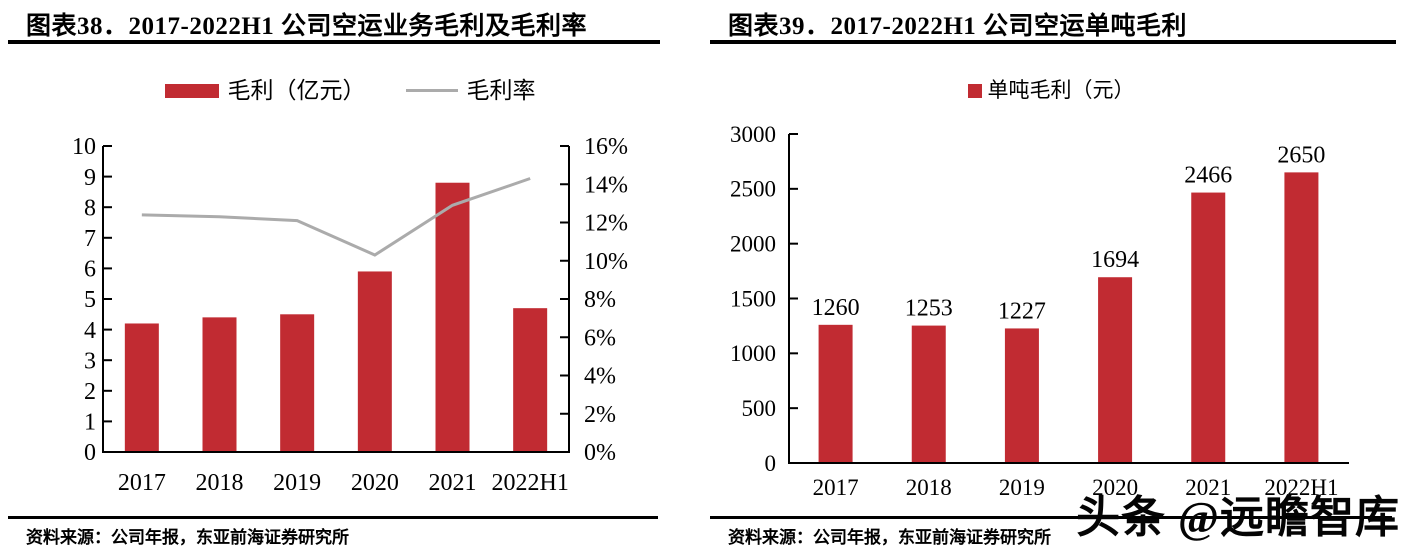 This screenshot has width=1402, height=548. What do you see at coordinates (90, 178) in the screenshot?
I see `y-axis-label: 9` at bounding box center [90, 178].